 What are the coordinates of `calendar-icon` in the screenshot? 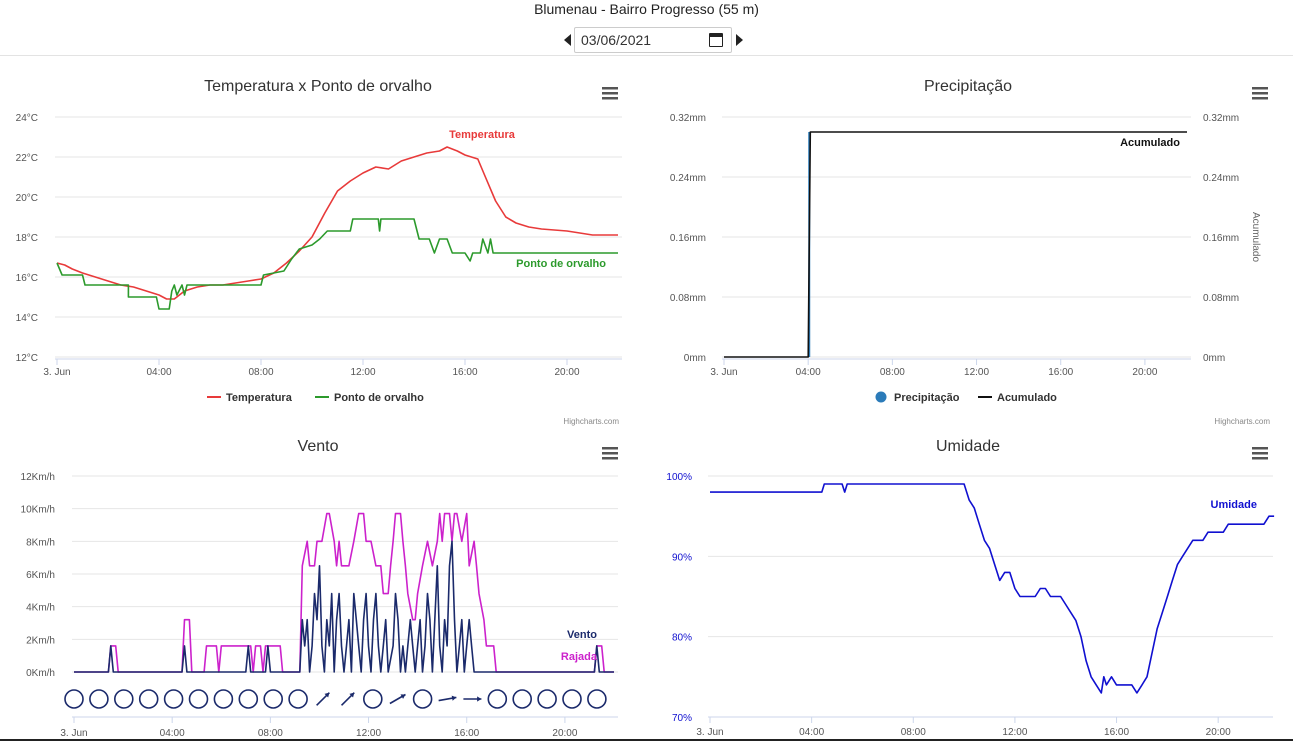 It's located at (716, 40).